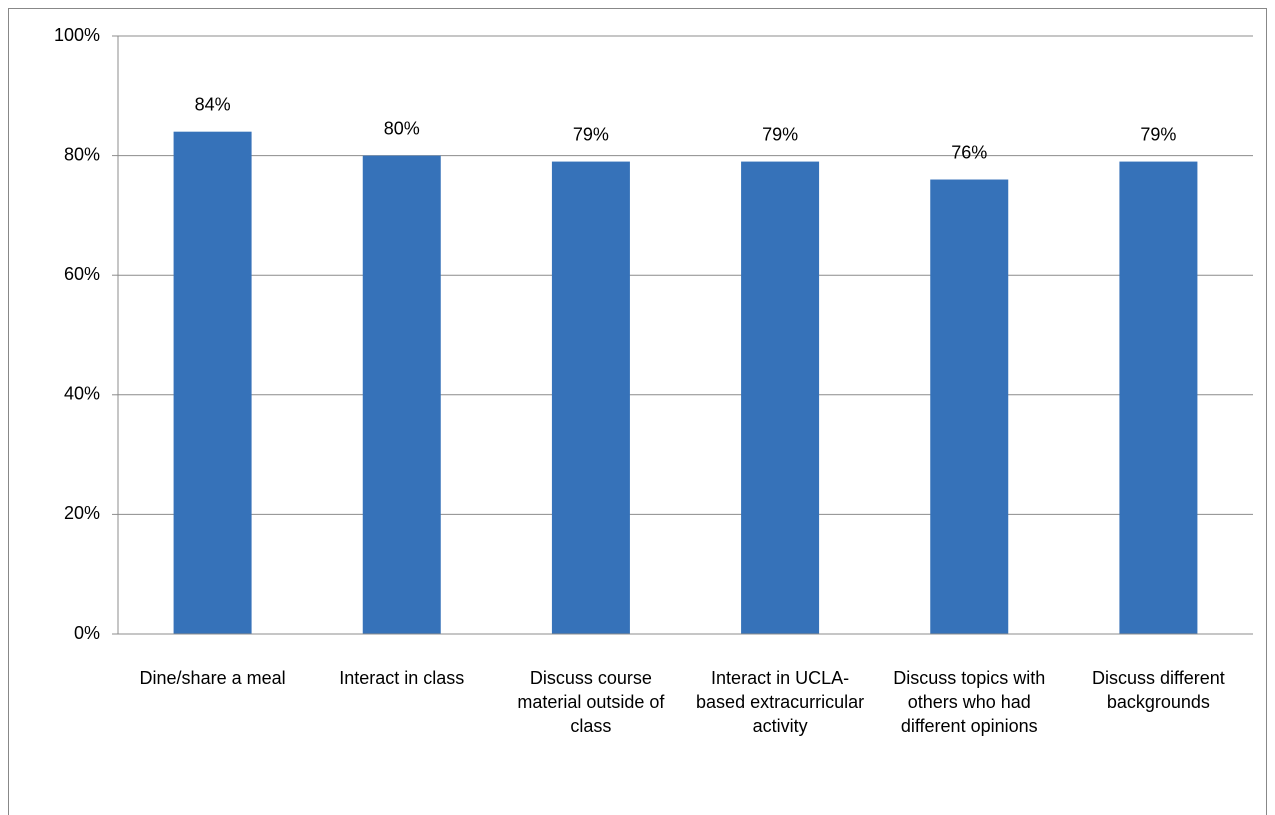 This screenshot has height=815, width=1275. What do you see at coordinates (82, 513) in the screenshot?
I see `y-tick-label: 20%` at bounding box center [82, 513].